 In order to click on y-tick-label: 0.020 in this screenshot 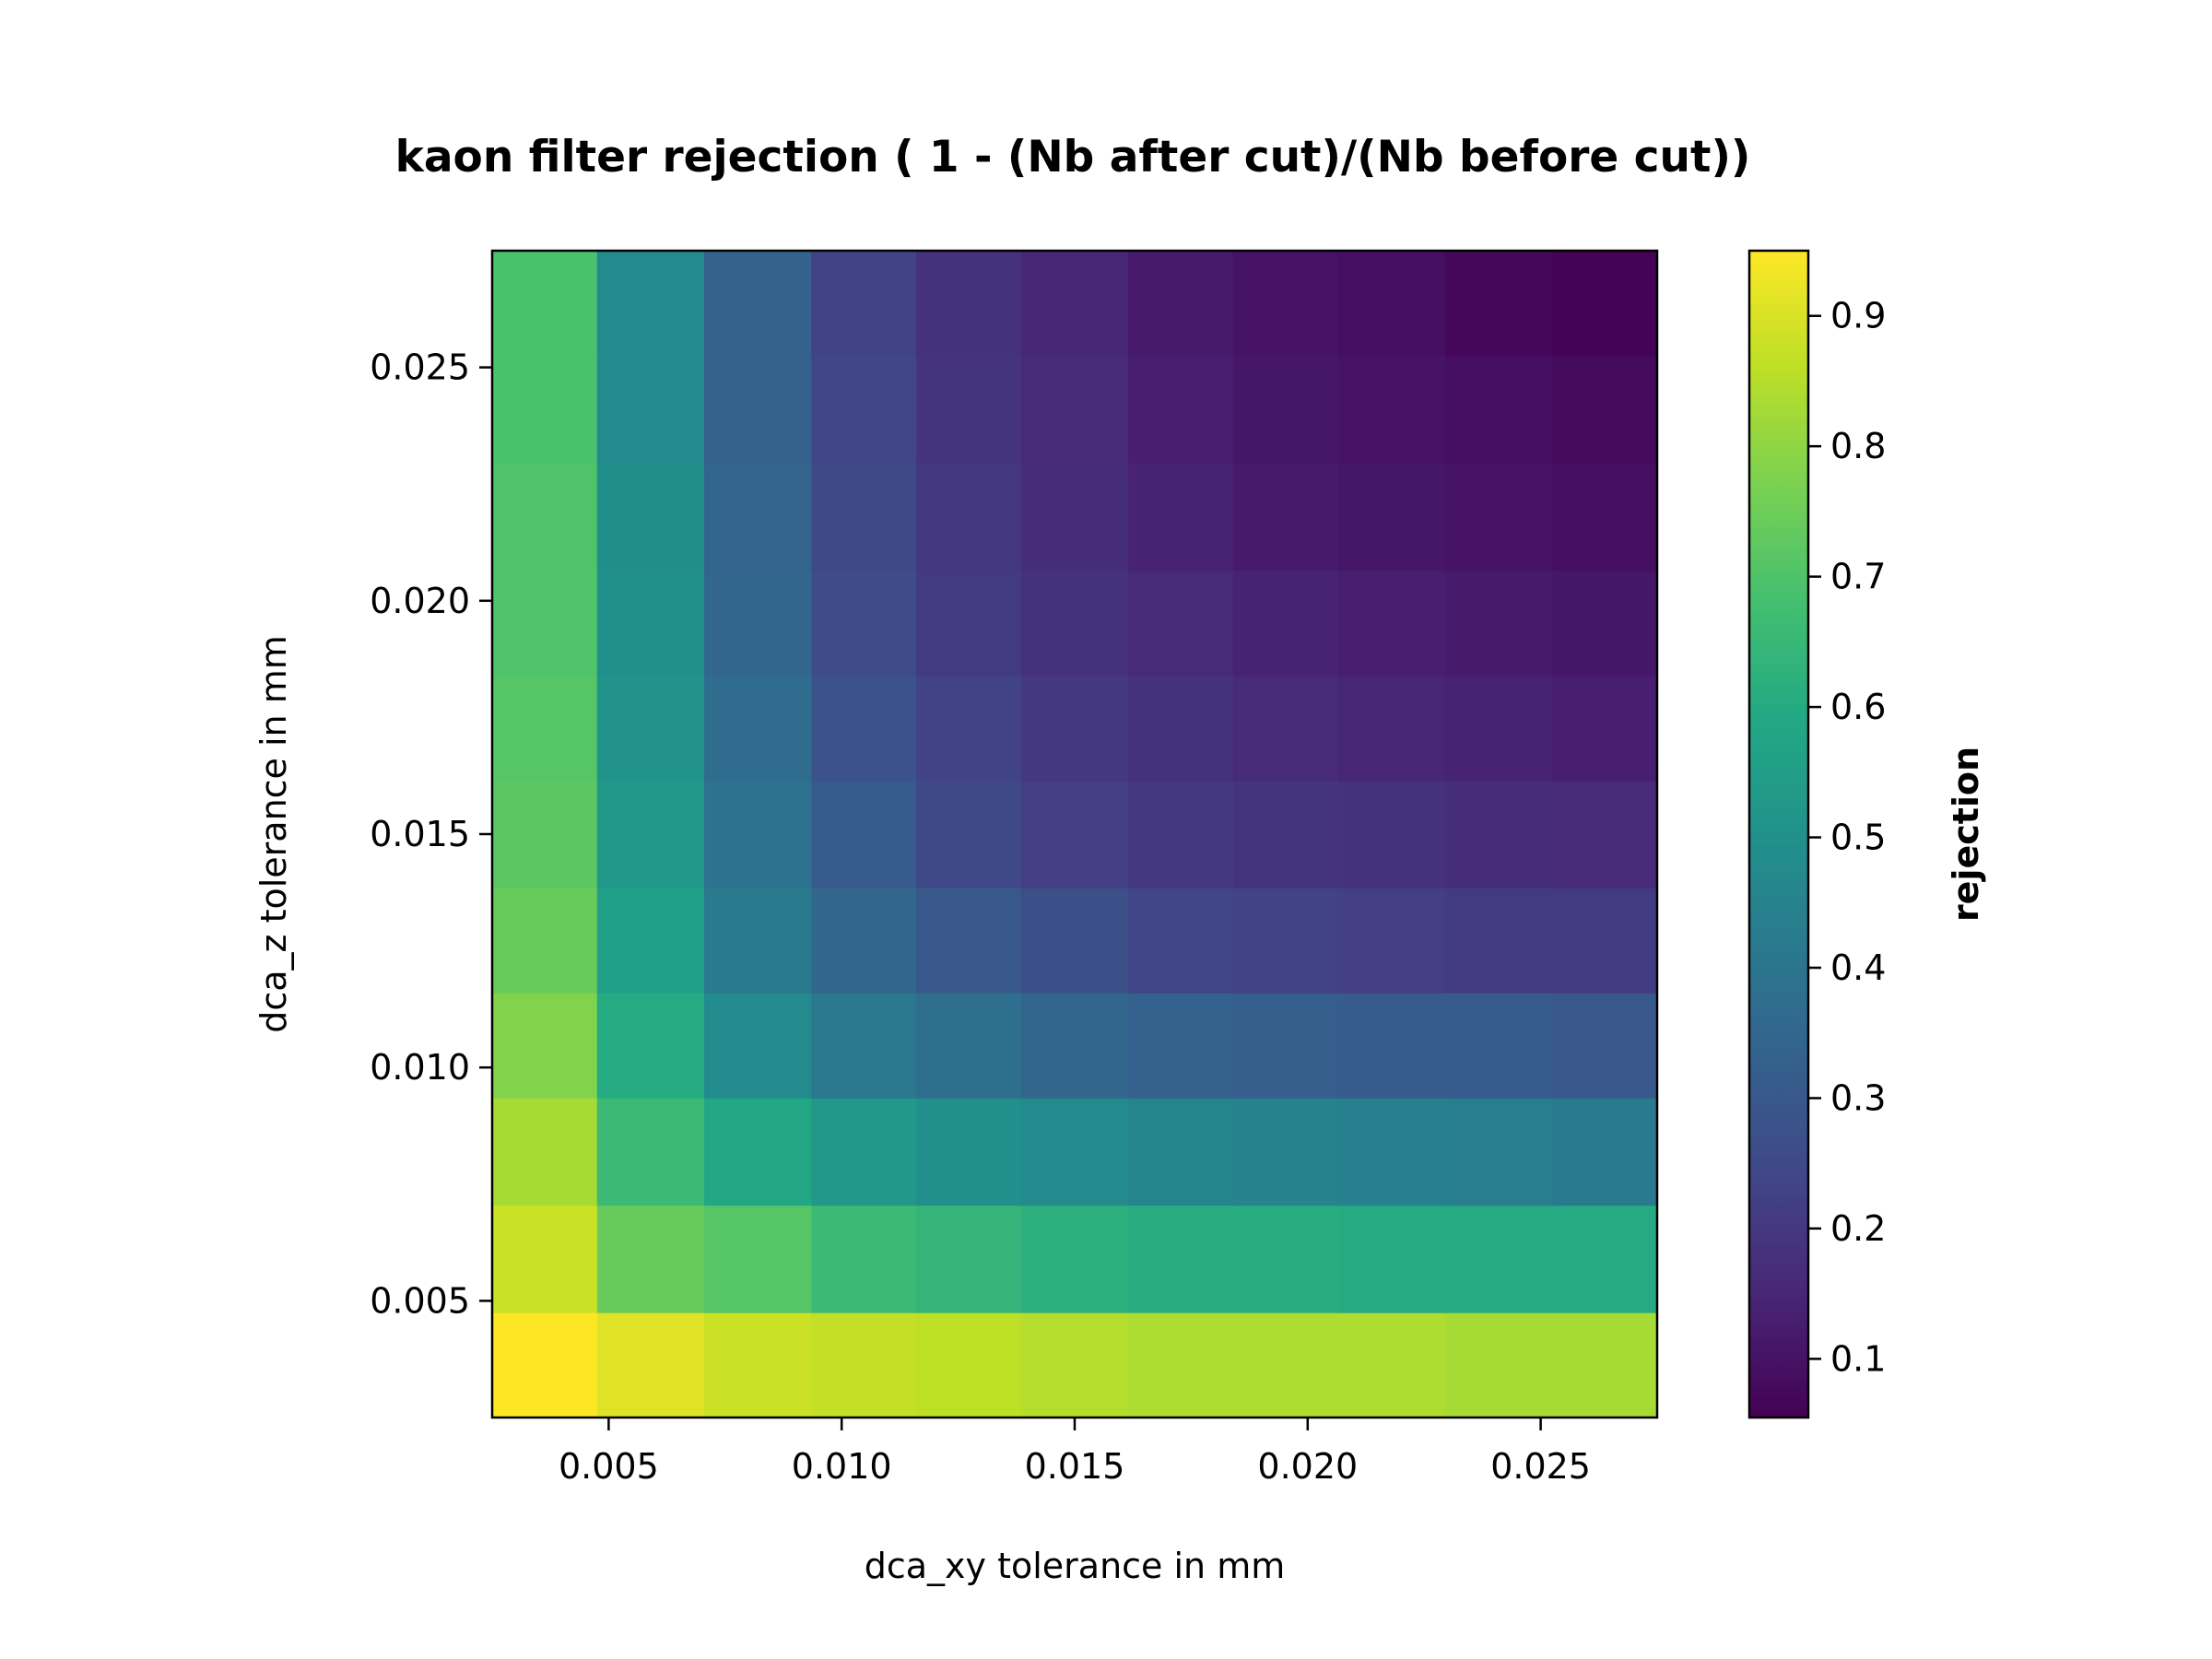, I will do `click(420, 601)`.